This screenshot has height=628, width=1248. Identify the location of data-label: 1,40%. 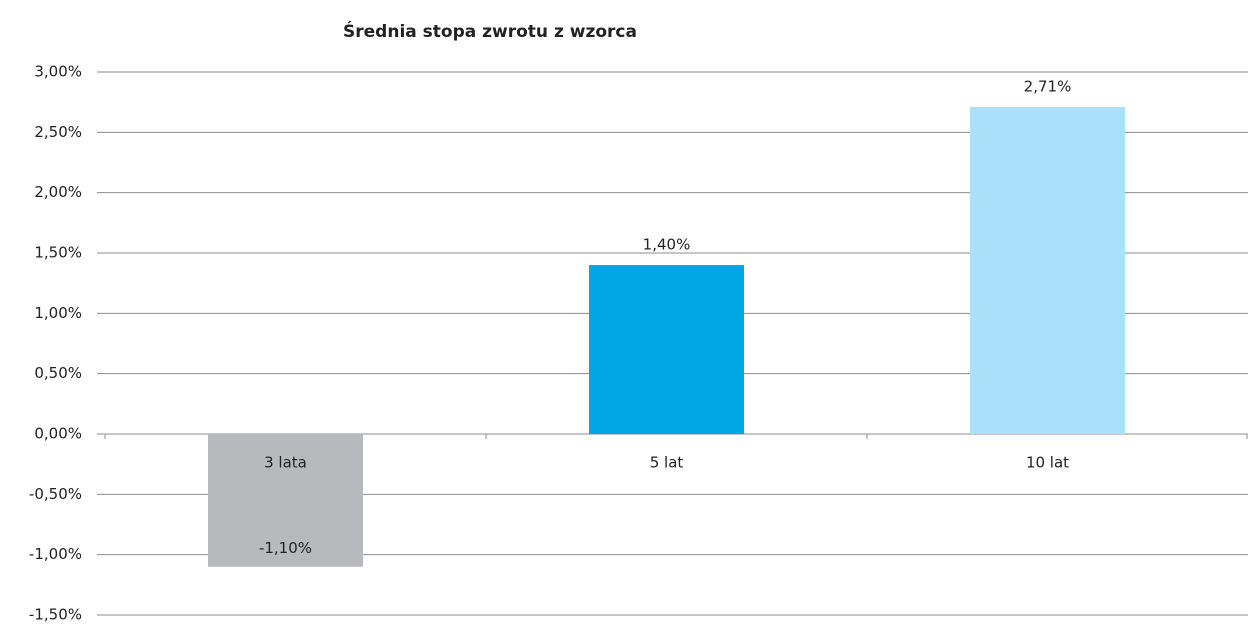
(667, 245).